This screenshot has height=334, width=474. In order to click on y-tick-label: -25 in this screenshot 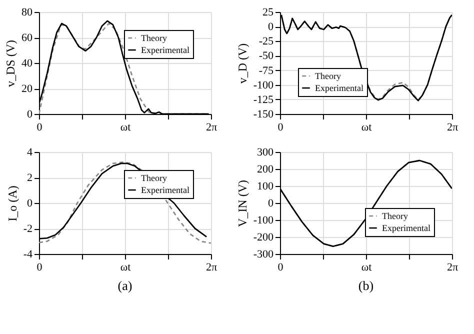, I will do `click(266, 42)`.